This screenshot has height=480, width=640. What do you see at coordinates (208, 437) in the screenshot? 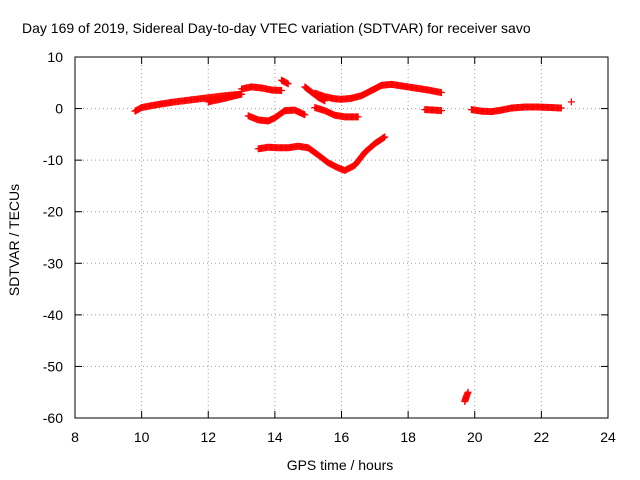
I see `x-tick-label: 12` at bounding box center [208, 437].